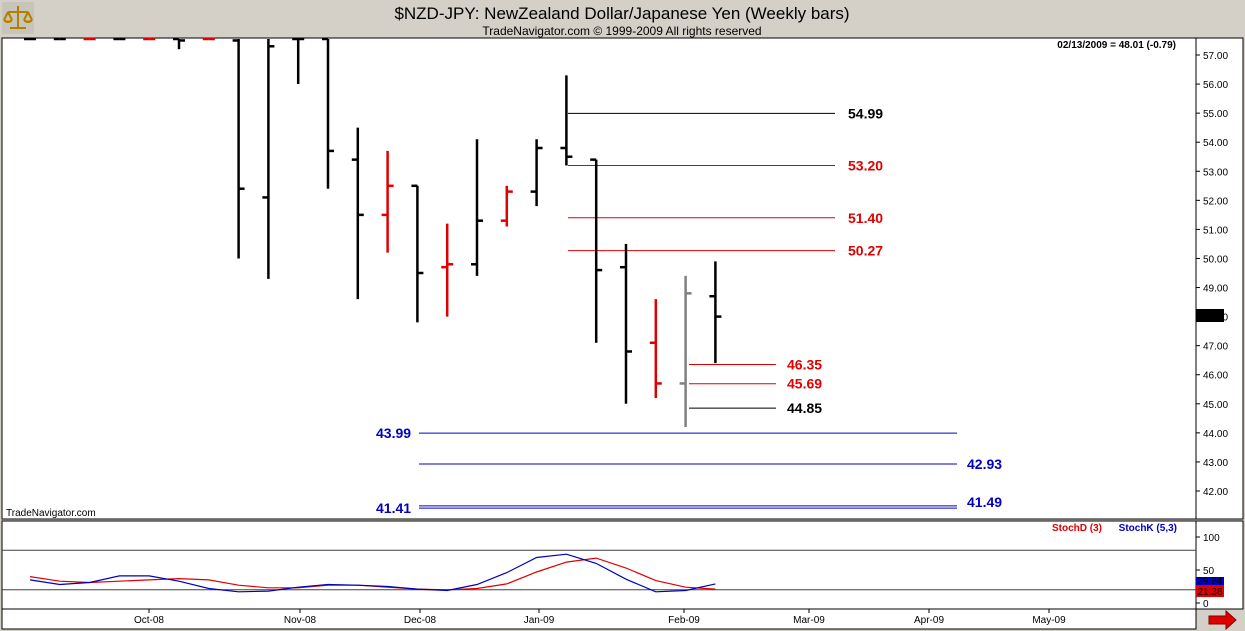 This screenshot has width=1245, height=631. What do you see at coordinates (1215, 259) in the screenshot?
I see `price-tick-label: 50.00` at bounding box center [1215, 259].